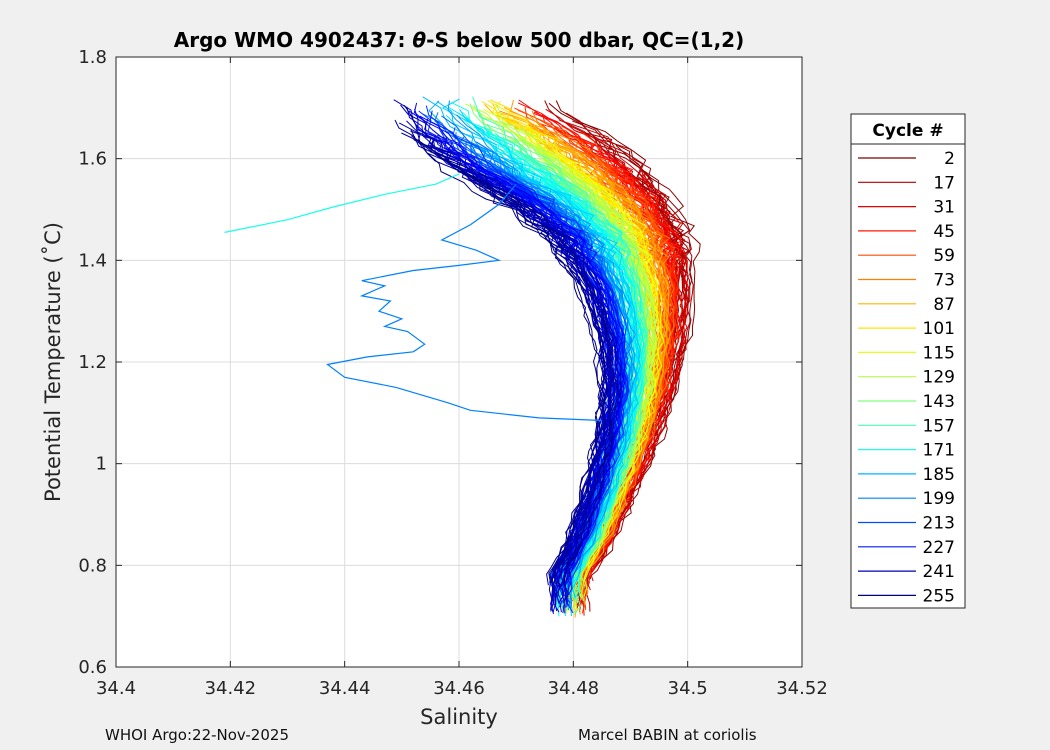 The height and width of the screenshot is (750, 1050). I want to click on legend-entry-label: 241, so click(939, 572).